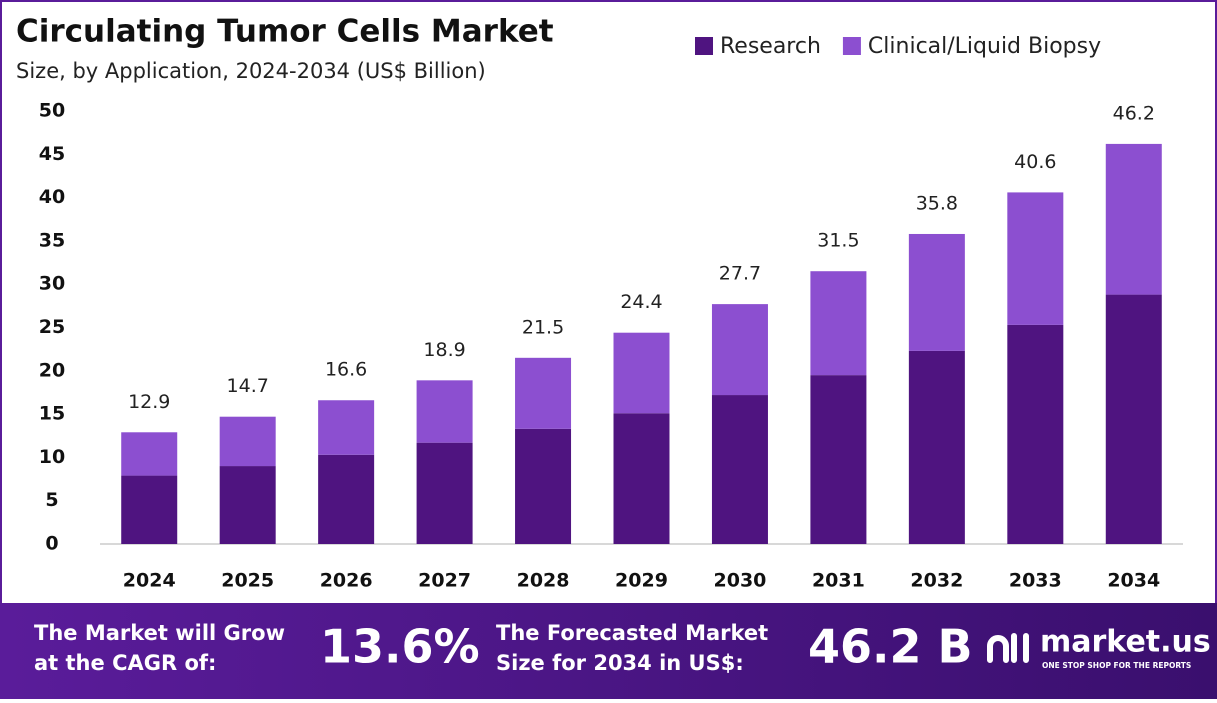 The height and width of the screenshot is (703, 1217). Describe the element at coordinates (52, 240) in the screenshot. I see `y-tick-label: 35` at that location.